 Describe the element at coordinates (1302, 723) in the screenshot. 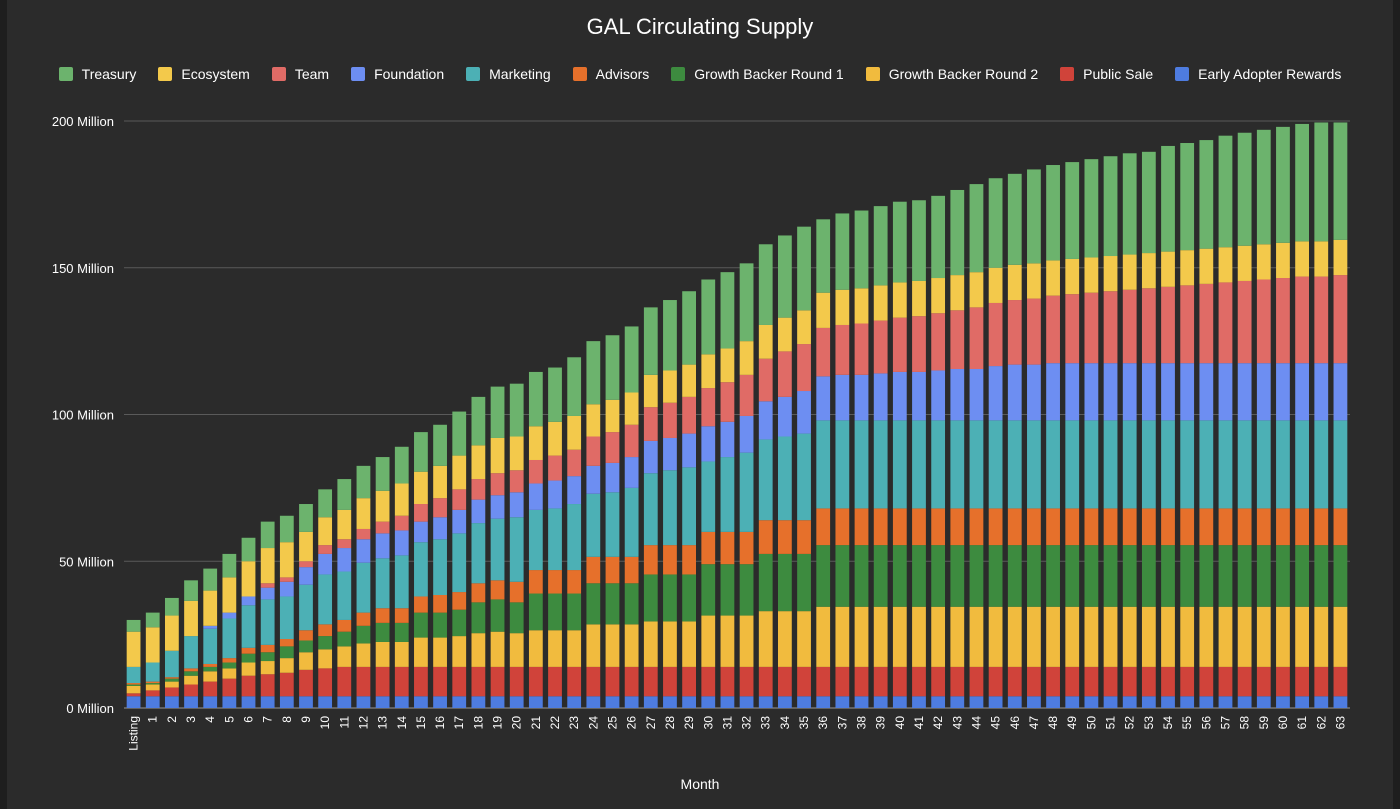

I see `x-tick-label: 61` at that location.